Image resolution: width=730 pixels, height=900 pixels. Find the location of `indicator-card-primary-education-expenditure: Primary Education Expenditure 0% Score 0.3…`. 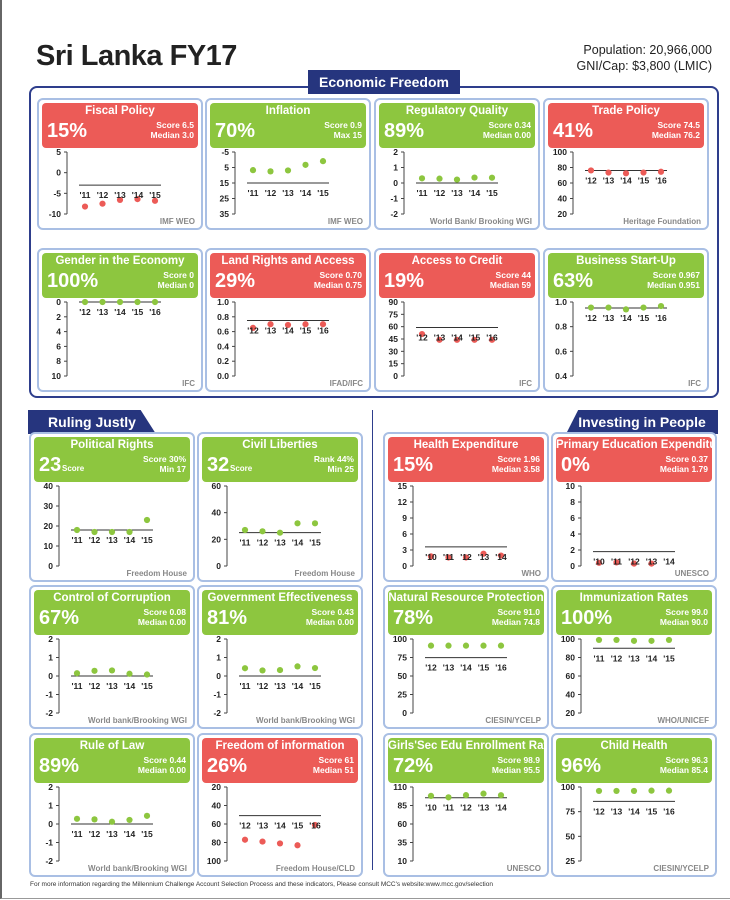

indicator-card-primary-education-expenditure: Primary Education Expenditure 0% Score 0.3… is located at coordinates (634, 507).